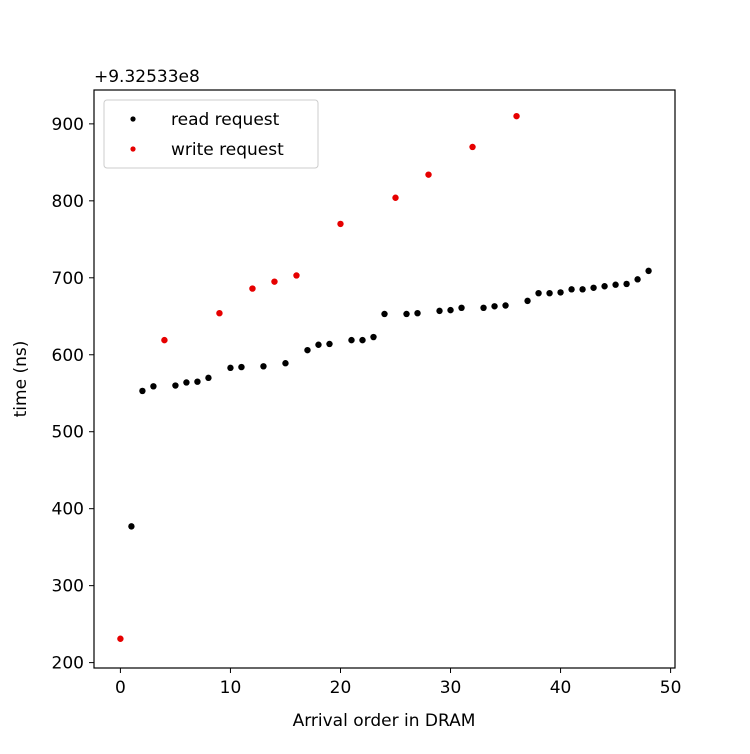 The width and height of the screenshot is (750, 754). I want to click on legend: read request write request, so click(211, 134).